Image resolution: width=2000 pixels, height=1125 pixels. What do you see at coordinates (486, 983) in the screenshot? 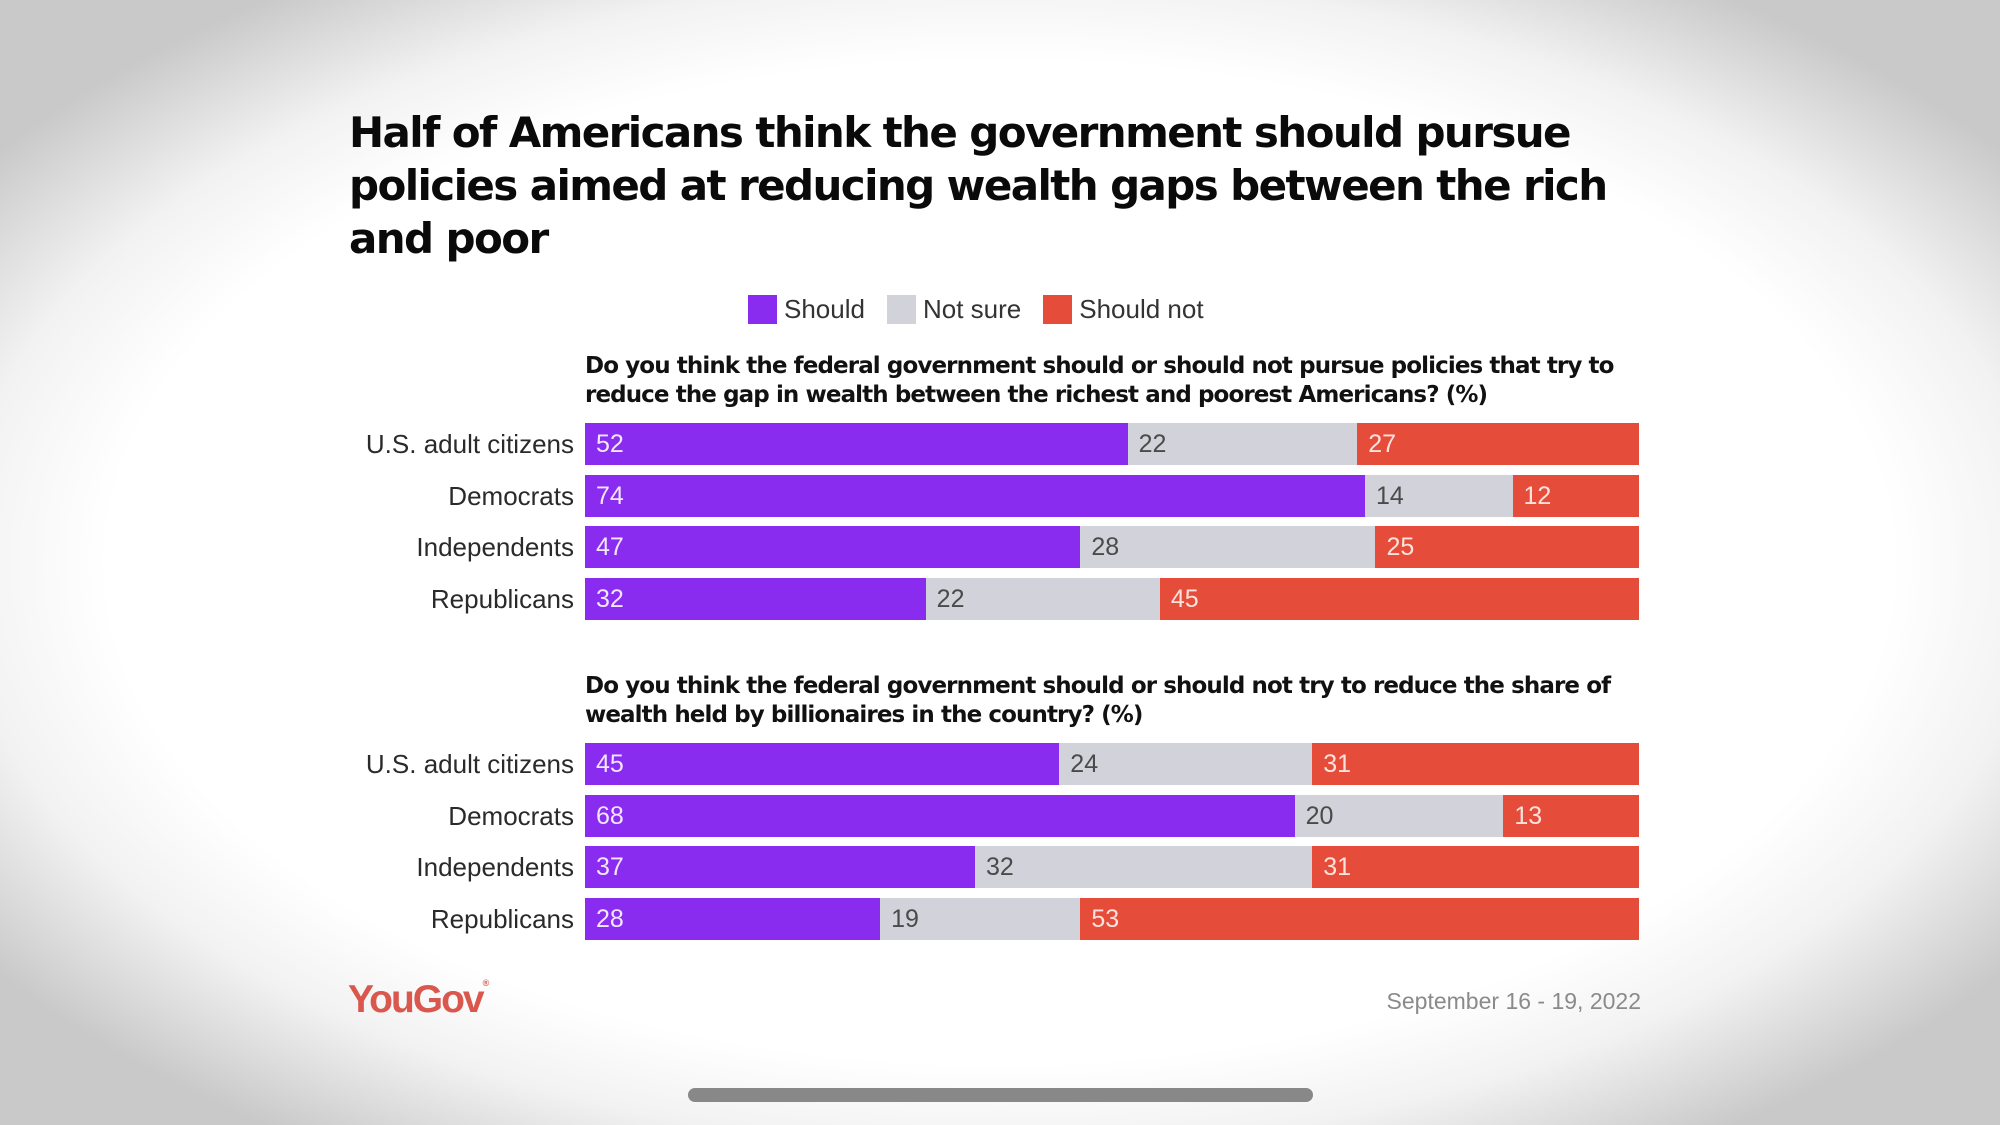
I see `registered-mark-icon: ®` at bounding box center [486, 983].